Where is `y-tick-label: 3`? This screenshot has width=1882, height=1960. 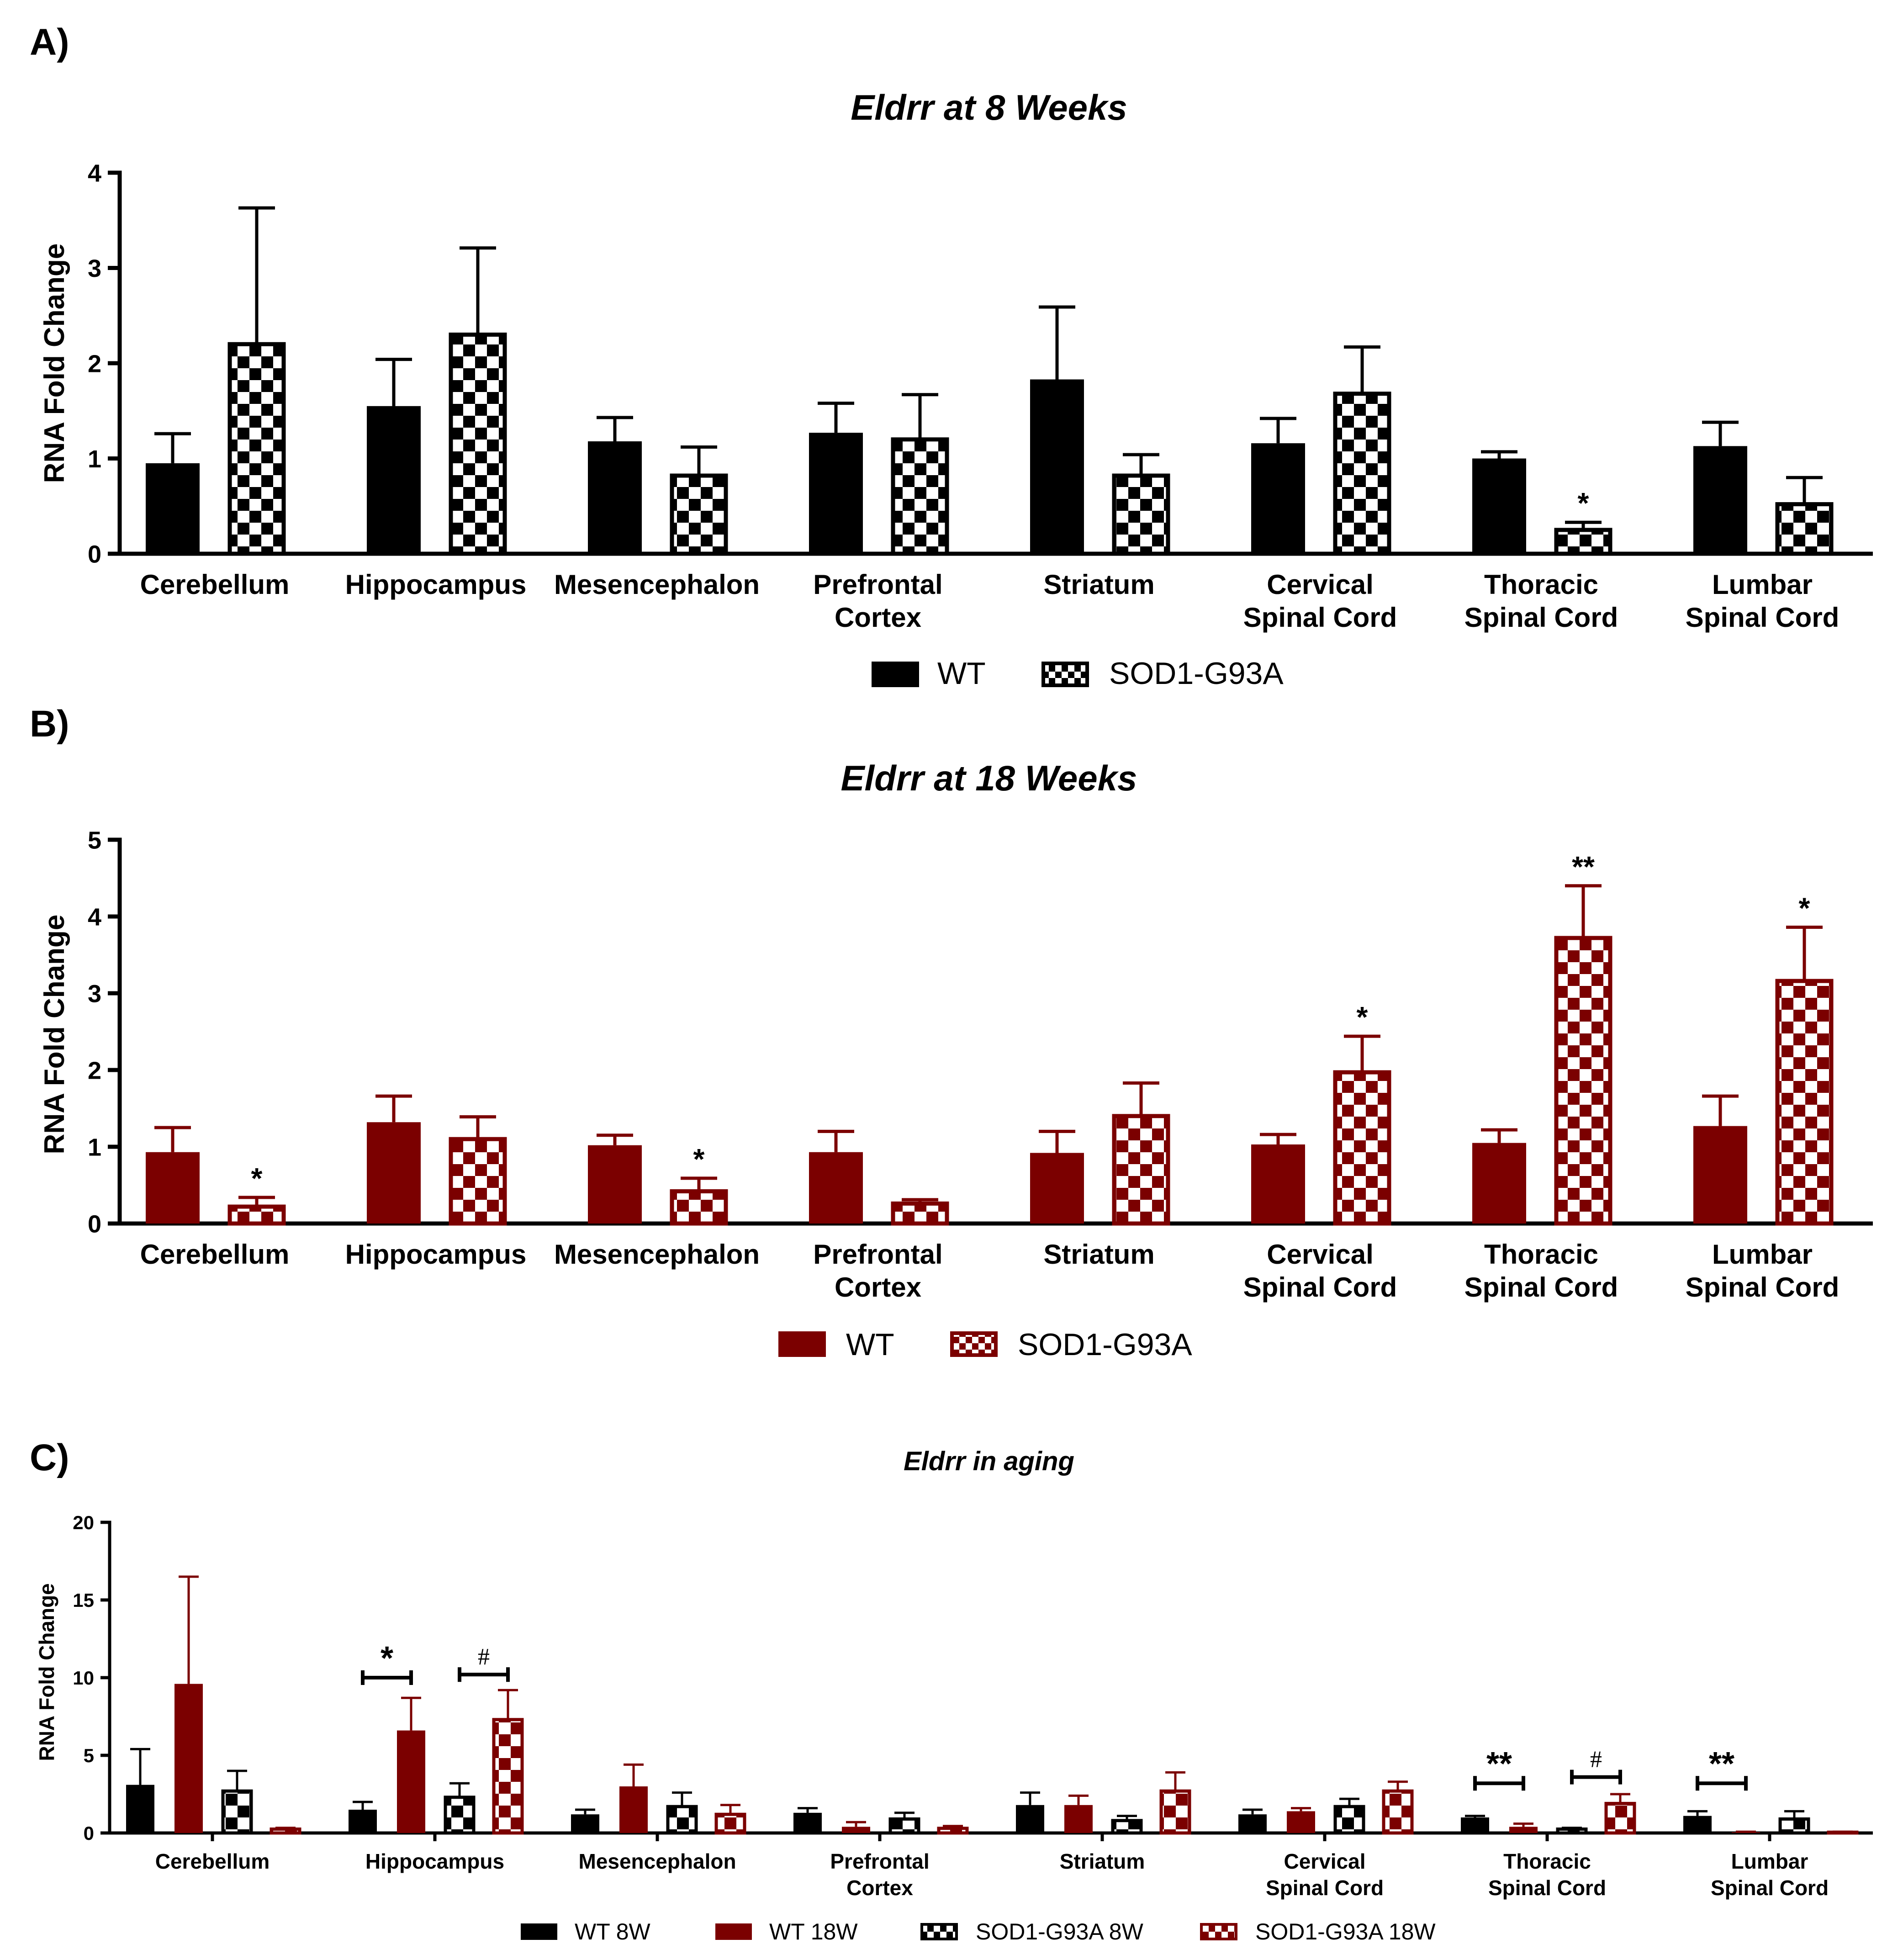 y-tick-label: 3 is located at coordinates (94, 994).